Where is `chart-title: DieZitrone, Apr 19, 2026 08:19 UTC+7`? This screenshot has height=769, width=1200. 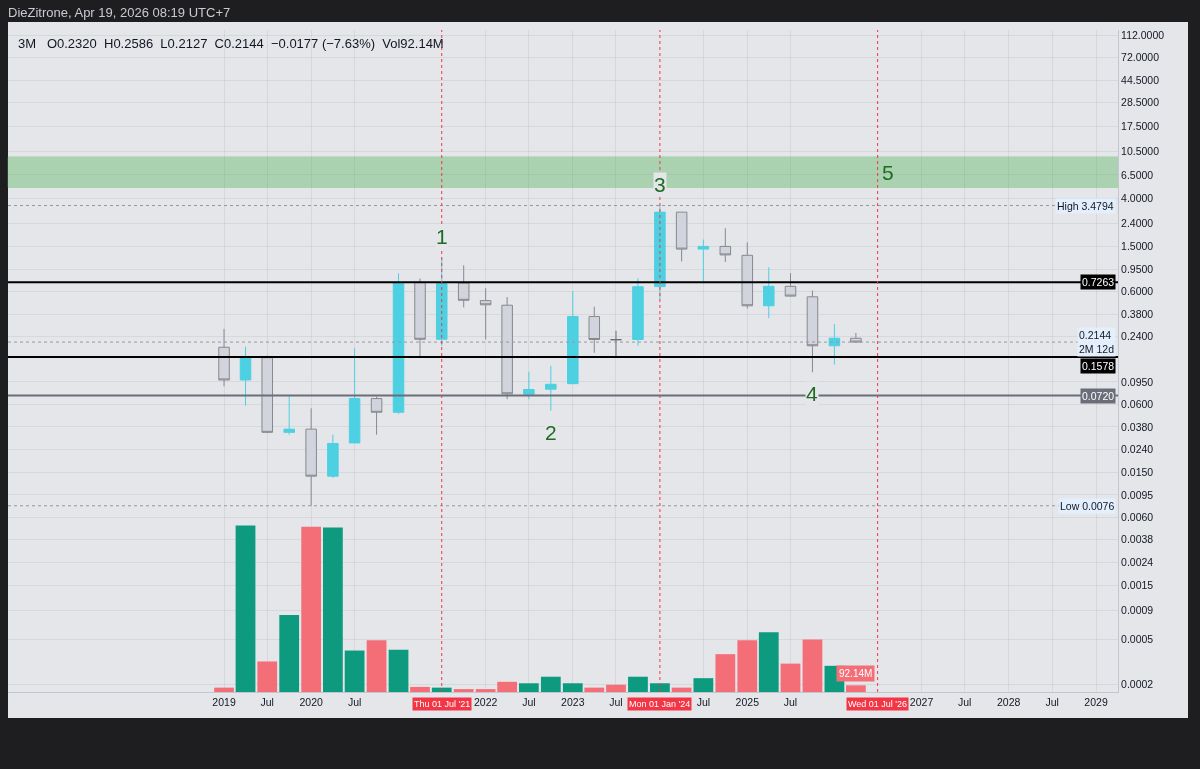 chart-title: DieZitrone, Apr 19, 2026 08:19 UTC+7 is located at coordinates (119, 12).